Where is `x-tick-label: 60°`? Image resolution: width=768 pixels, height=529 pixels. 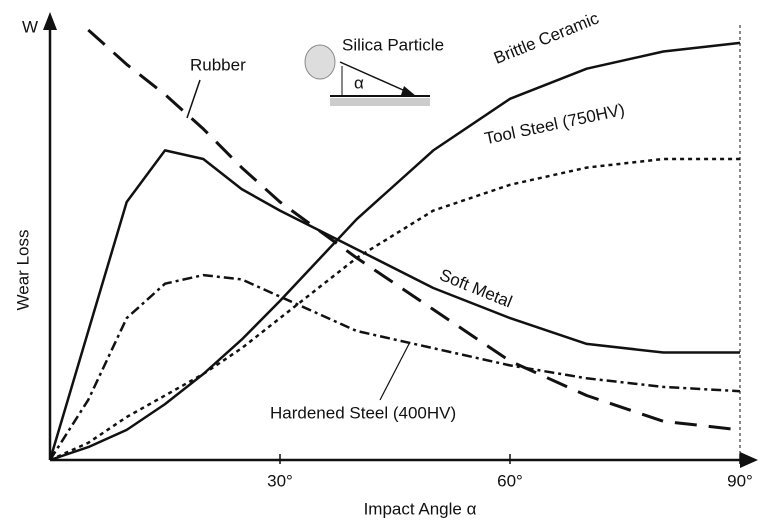 x-tick-label: 60° is located at coordinates (510, 480).